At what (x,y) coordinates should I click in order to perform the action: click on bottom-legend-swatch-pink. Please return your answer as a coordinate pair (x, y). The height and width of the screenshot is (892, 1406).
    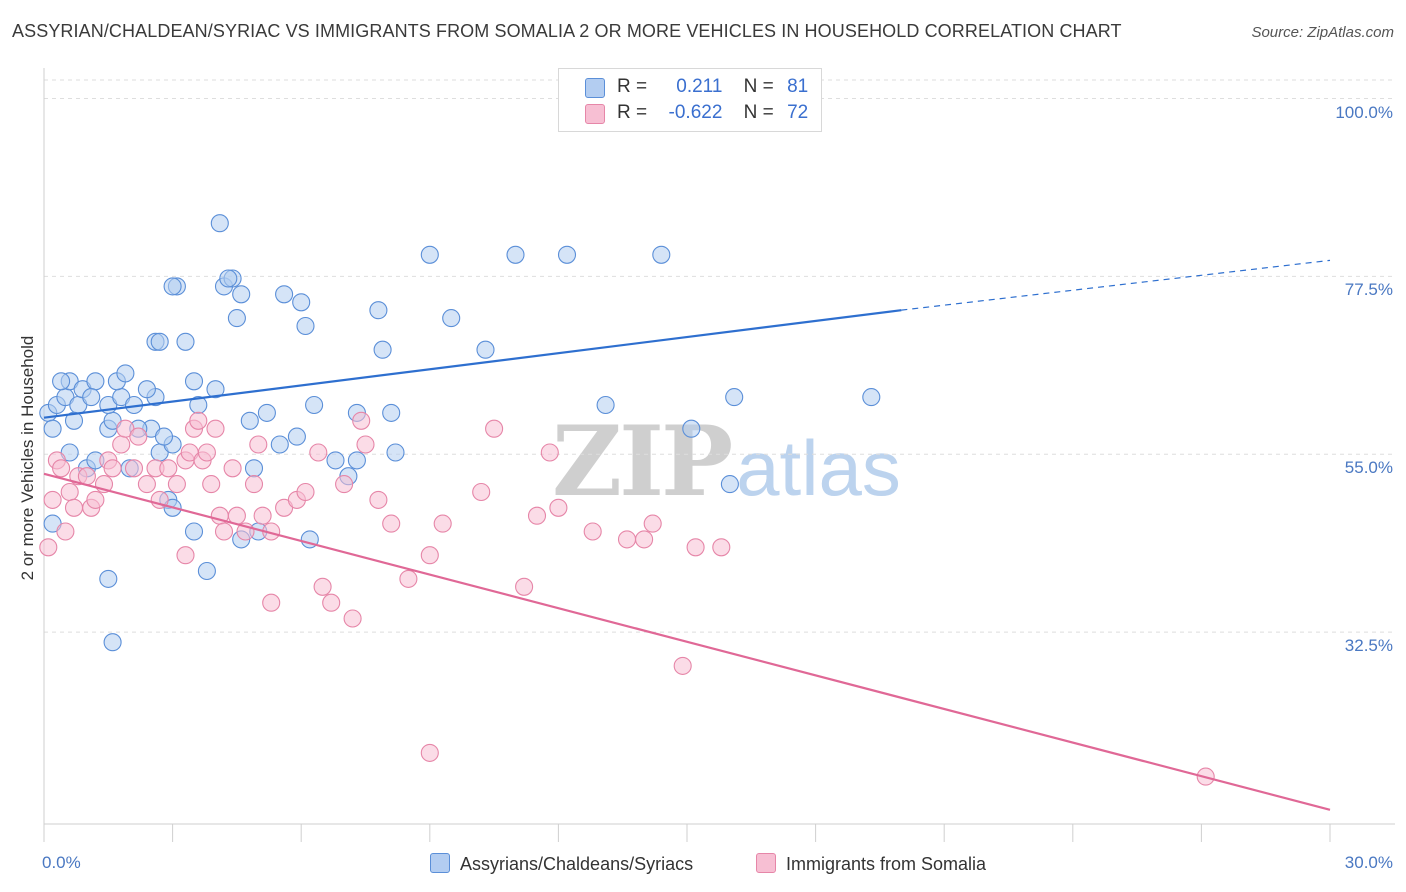
    Looking at the image, I should click on (766, 863).